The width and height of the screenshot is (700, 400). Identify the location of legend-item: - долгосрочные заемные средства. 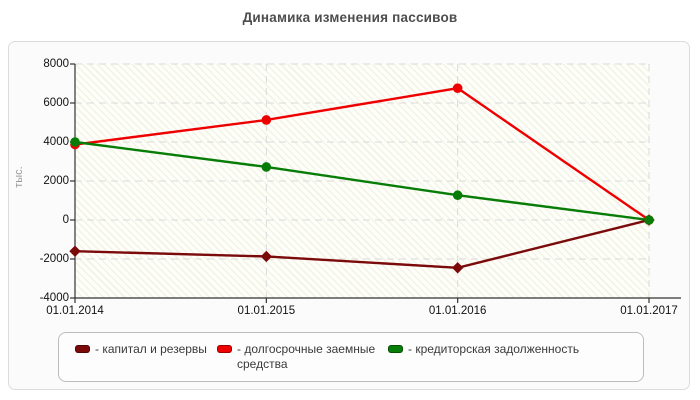
(302, 357).